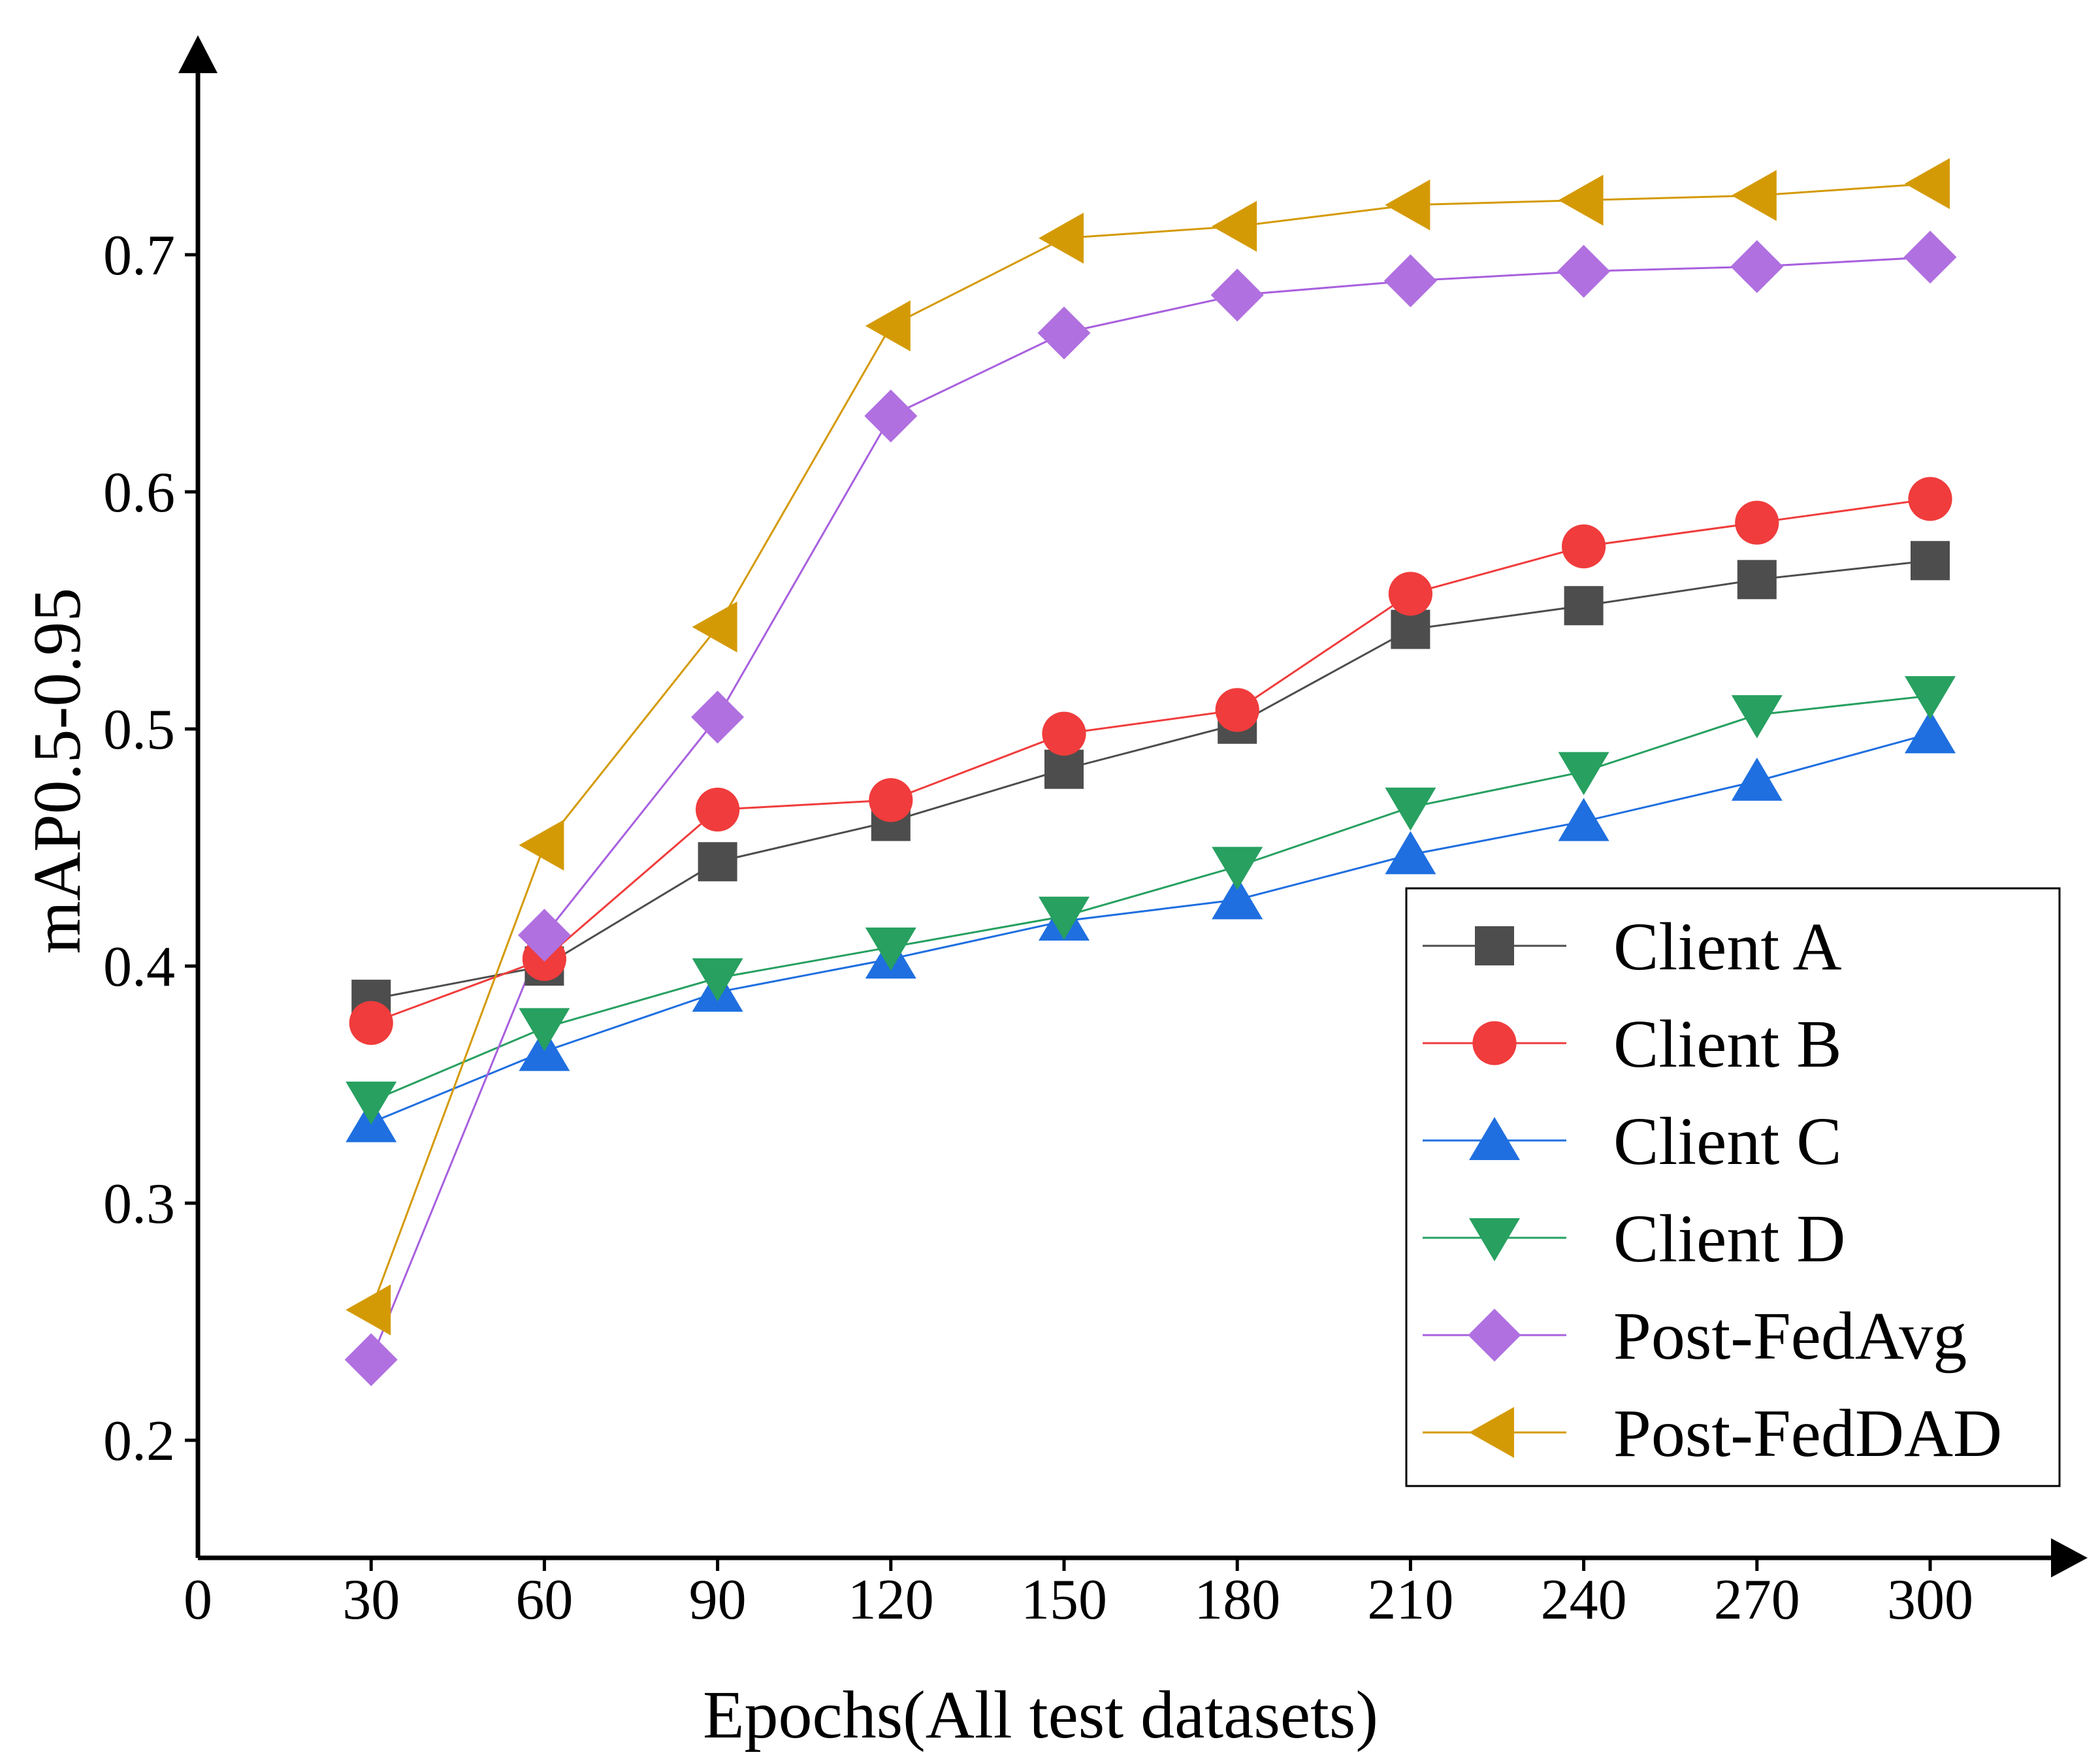 The height and width of the screenshot is (1761, 2100). I want to click on y-axis-arrow, so click(198, 54).